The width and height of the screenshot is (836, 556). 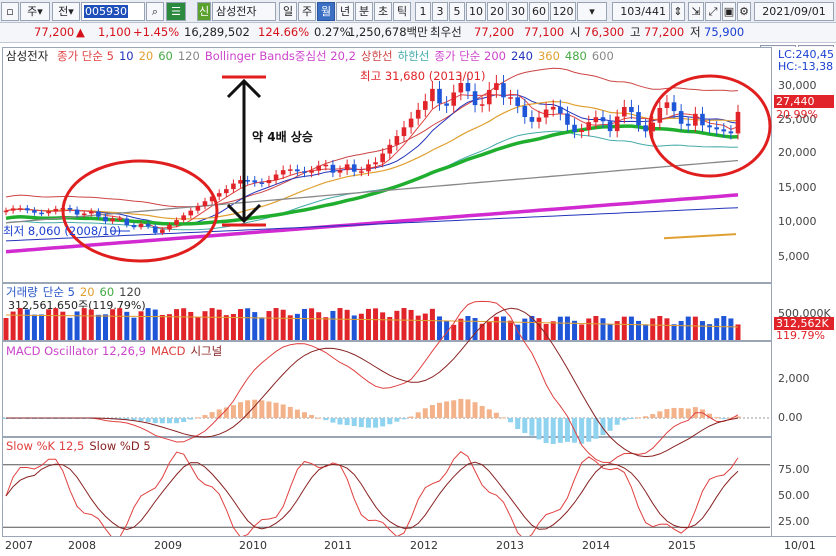 I want to click on macd-legend-item: MACD, so click(x=168, y=351).